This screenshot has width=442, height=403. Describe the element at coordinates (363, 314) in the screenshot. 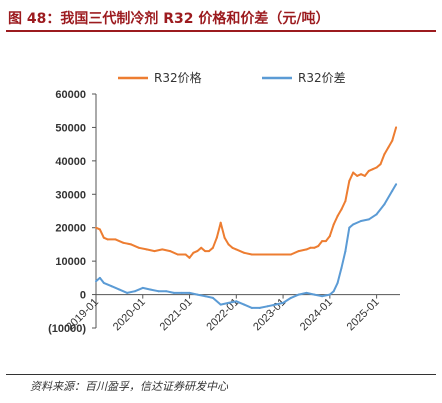

I see `x-tick-label: 2025-01` at that location.